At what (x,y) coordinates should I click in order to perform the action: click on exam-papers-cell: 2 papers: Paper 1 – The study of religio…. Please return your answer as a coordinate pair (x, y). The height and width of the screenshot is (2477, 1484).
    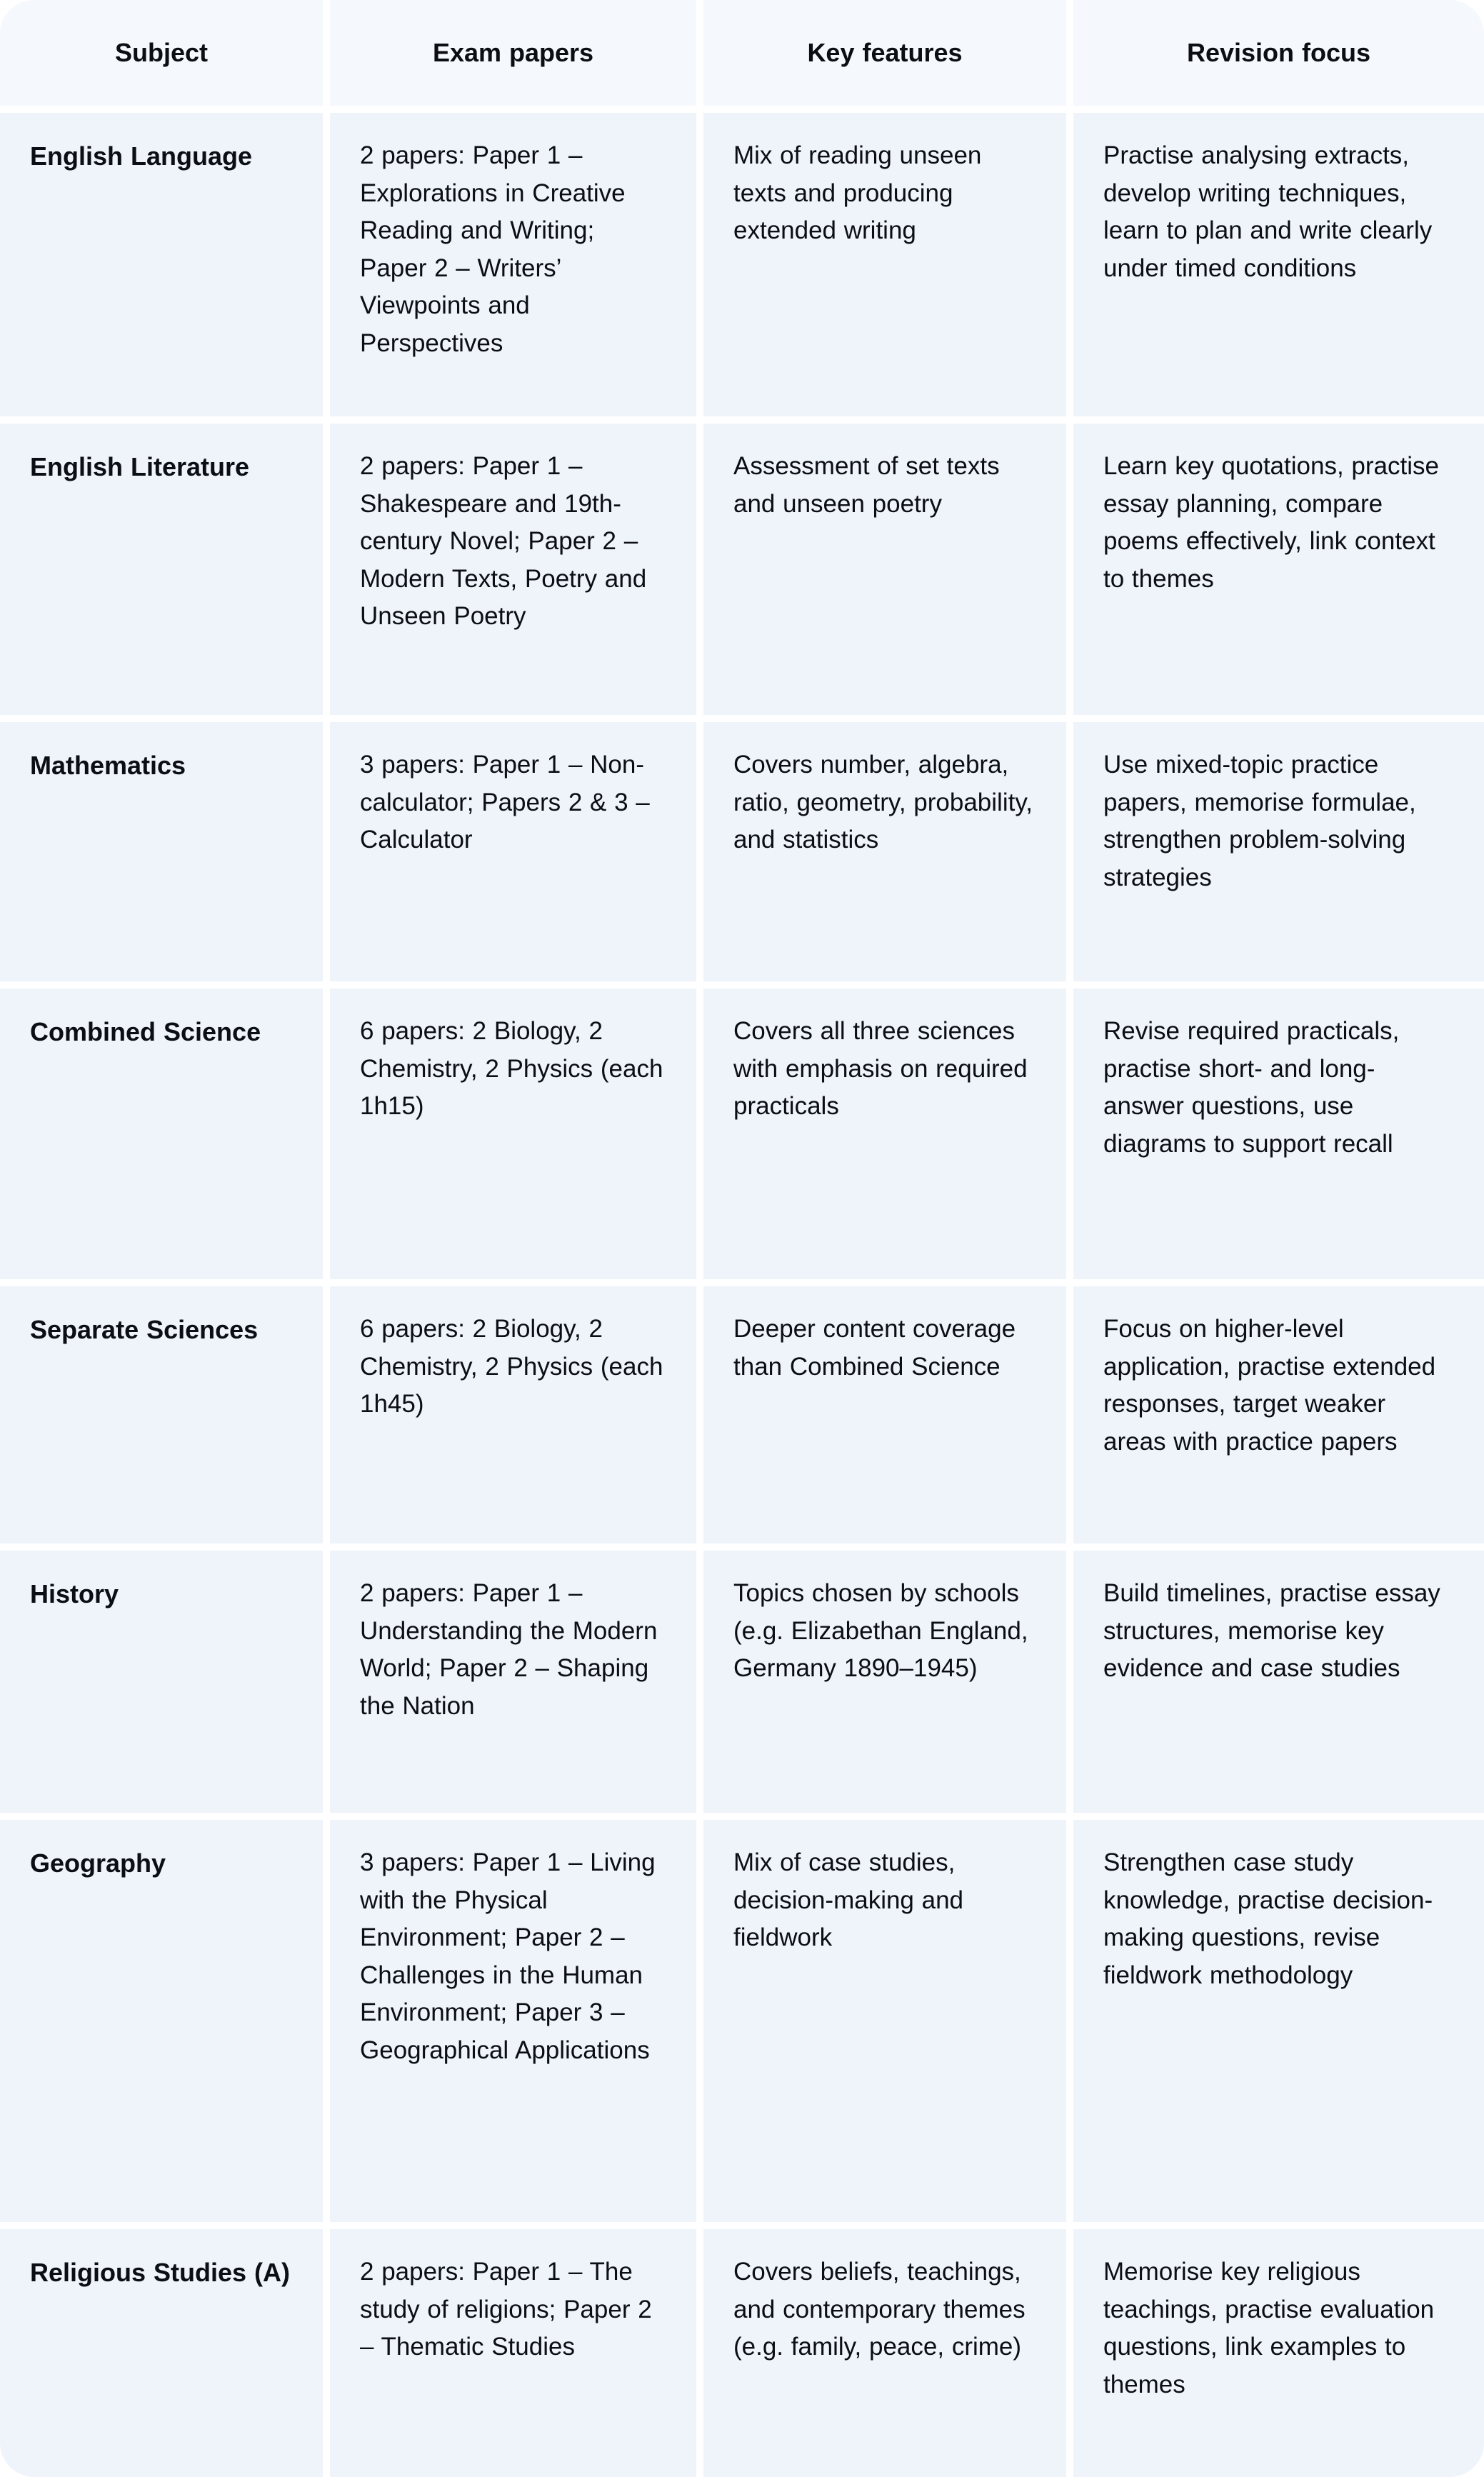
    Looking at the image, I should click on (513, 2353).